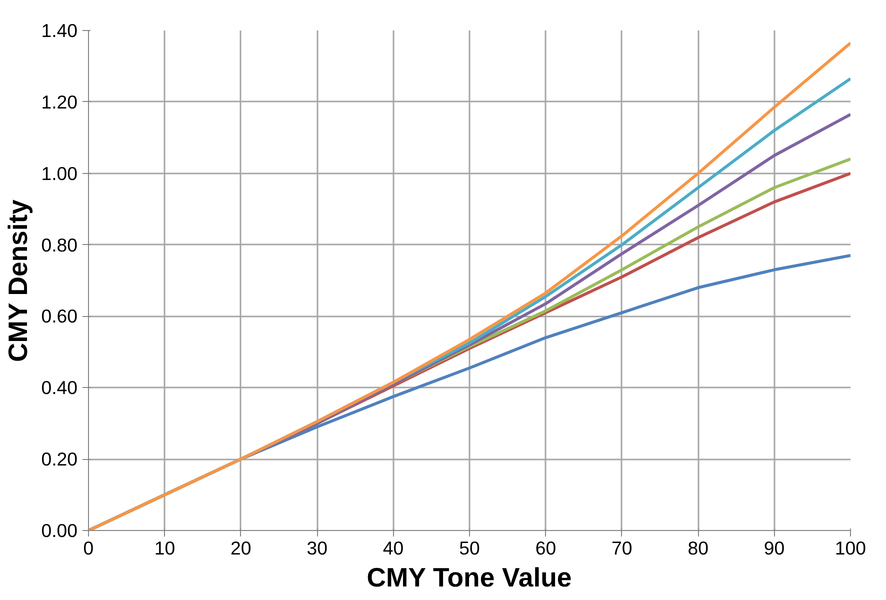 The image size is (886, 600). Describe the element at coordinates (59, 101) in the screenshot. I see `y-tick-label: 1.20` at that location.